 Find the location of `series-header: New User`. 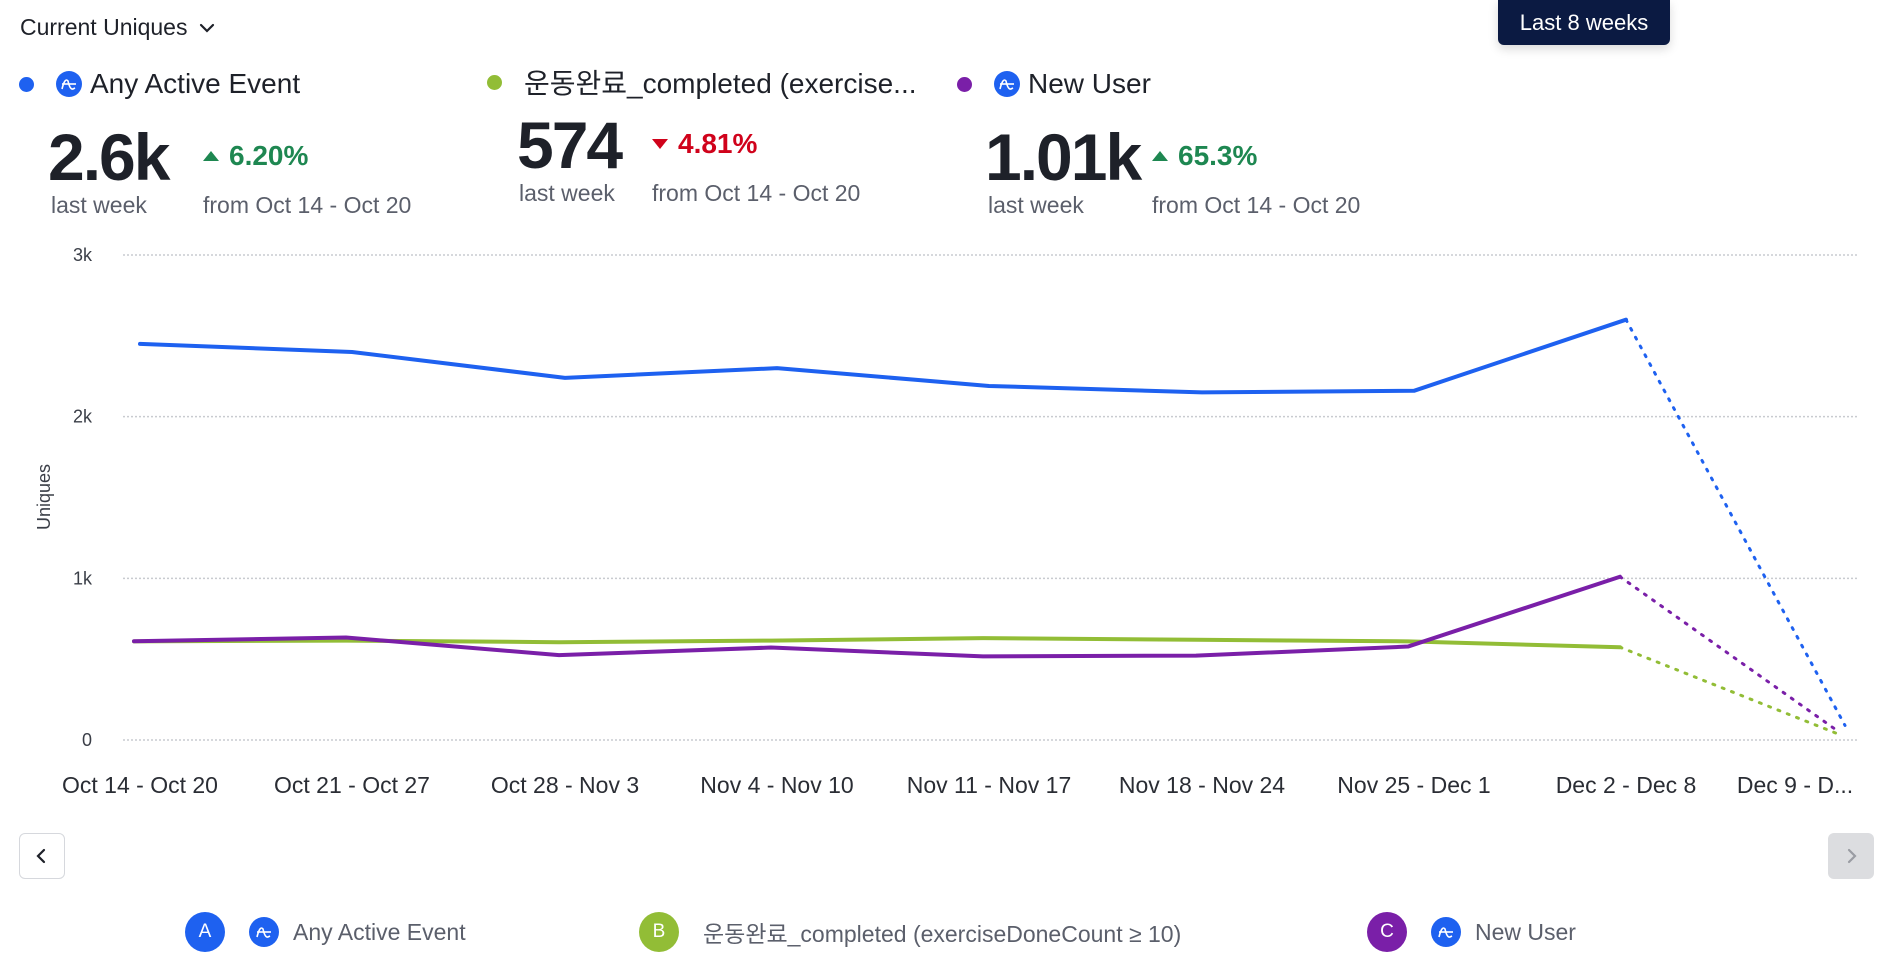

series-header: New User is located at coordinates (1054, 84).